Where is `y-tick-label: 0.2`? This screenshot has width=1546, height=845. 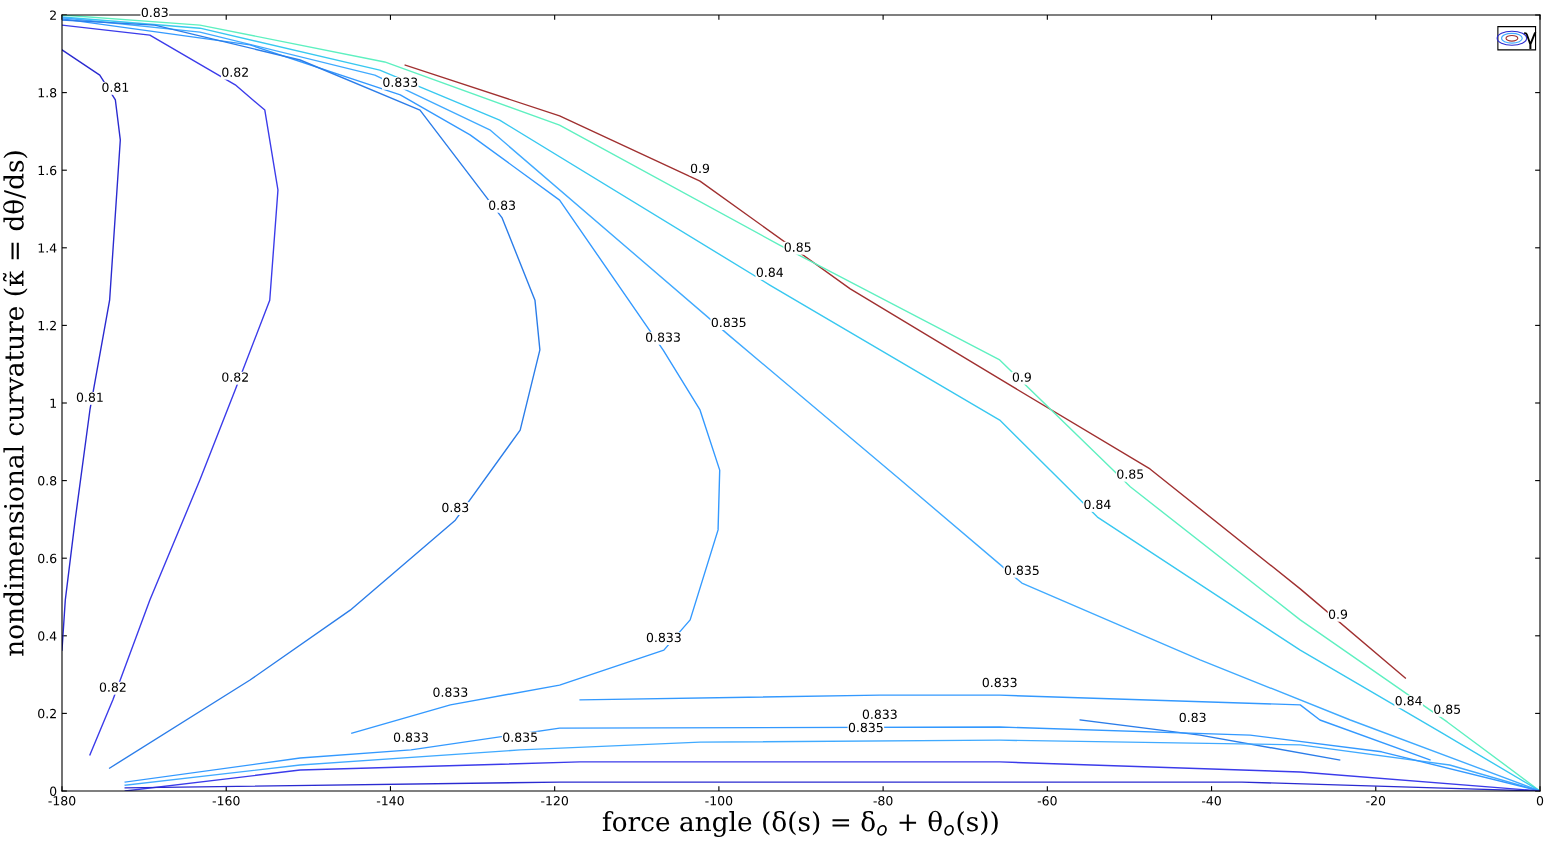
y-tick-label: 0.2 is located at coordinates (47, 713).